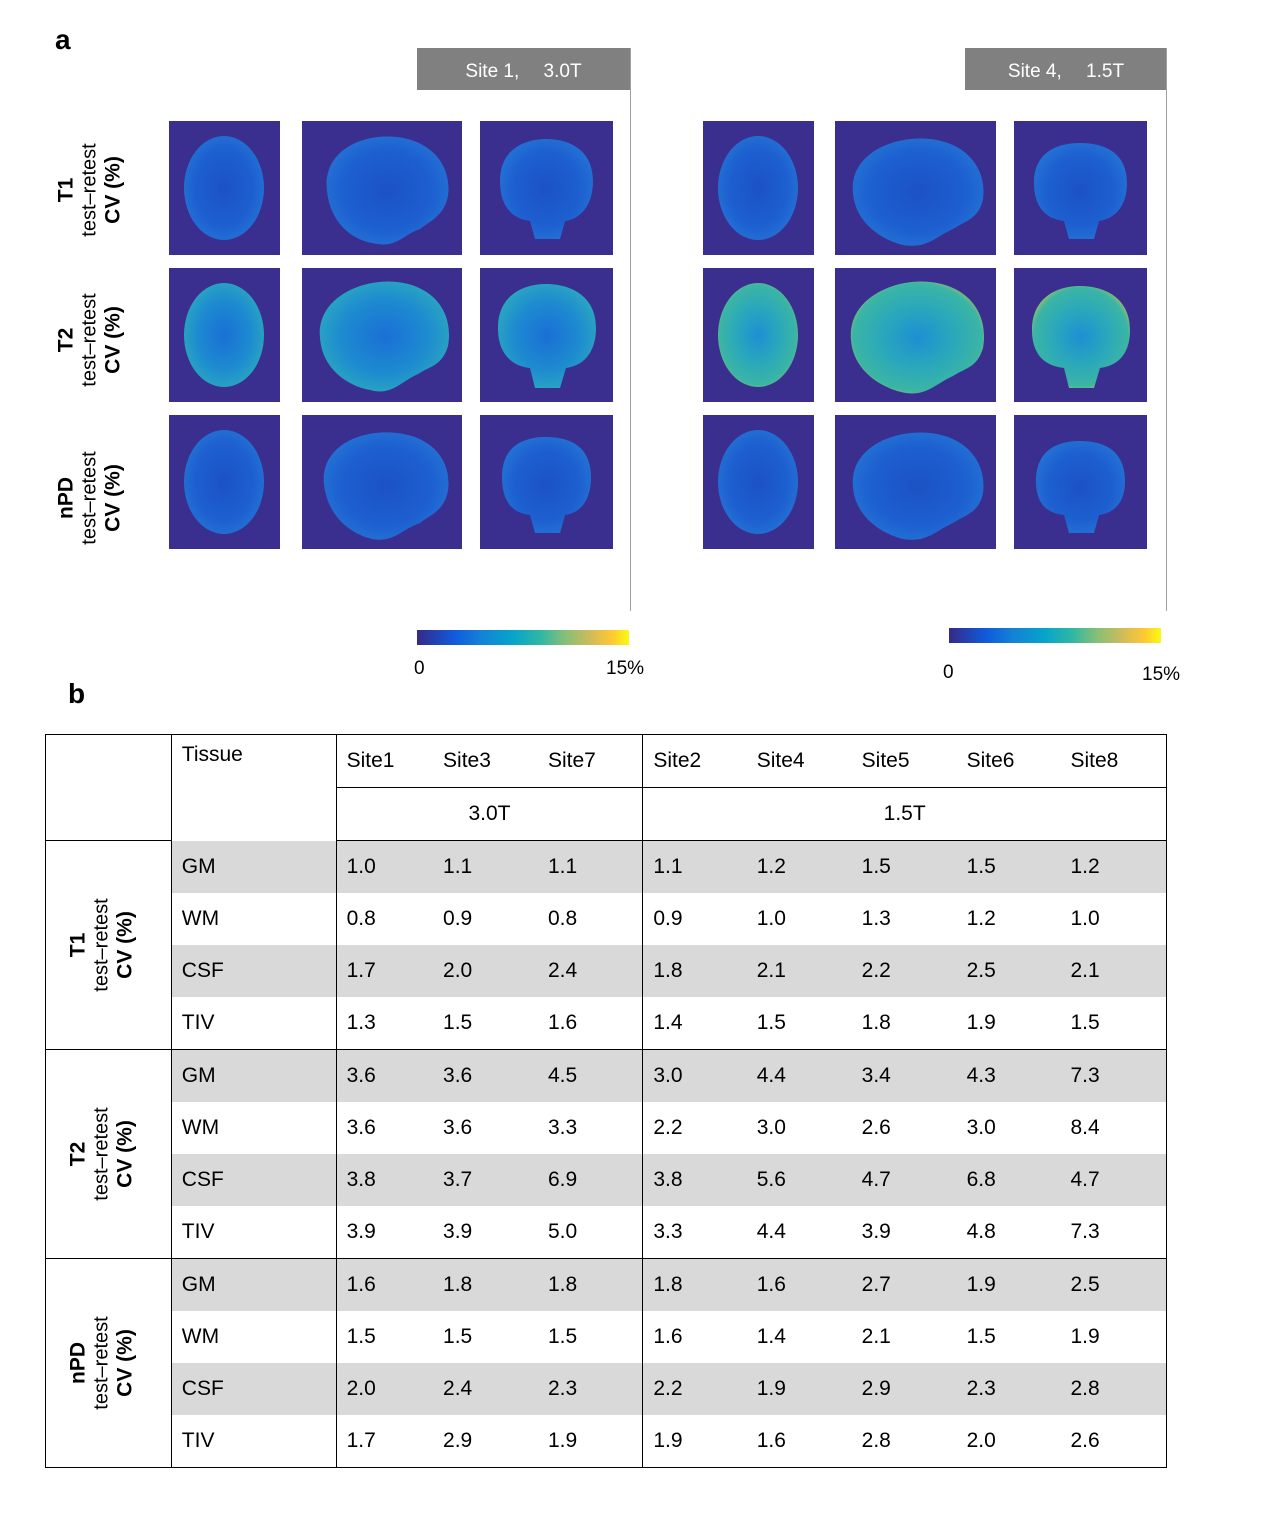 This screenshot has height=1514, width=1280. I want to click on site-header-1: Site 1, 3.0T, so click(523, 69).